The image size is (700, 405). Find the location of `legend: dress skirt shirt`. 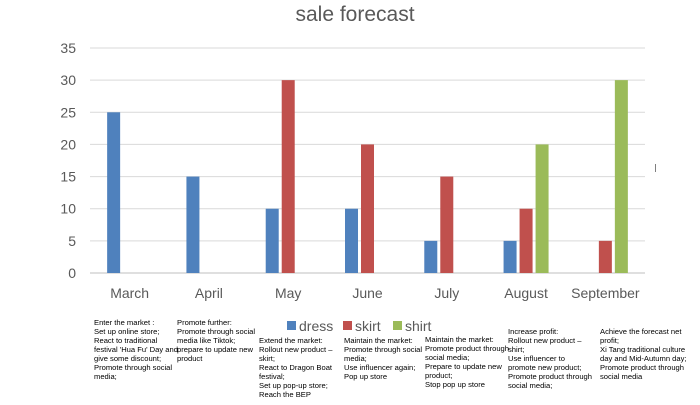

legend: dress skirt shirt is located at coordinates (359, 326).